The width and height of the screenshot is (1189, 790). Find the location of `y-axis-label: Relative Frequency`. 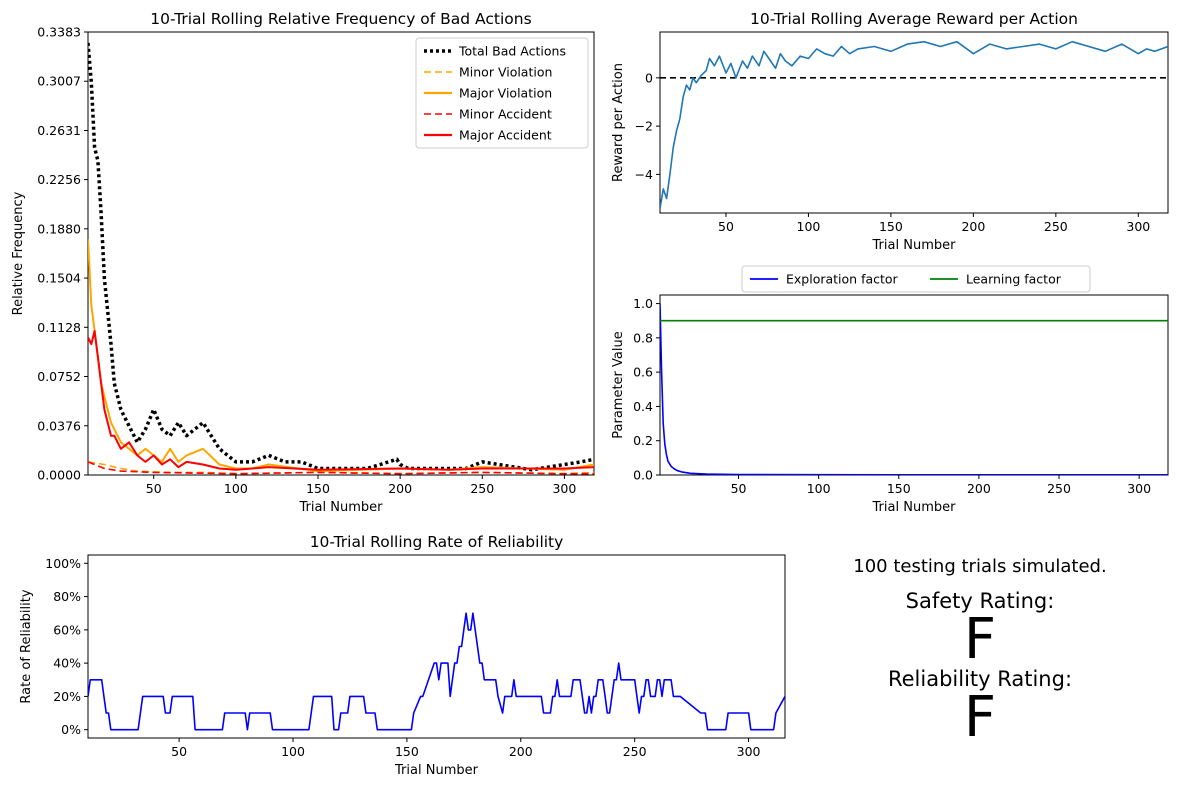

y-axis-label: Relative Frequency is located at coordinates (18, 253).